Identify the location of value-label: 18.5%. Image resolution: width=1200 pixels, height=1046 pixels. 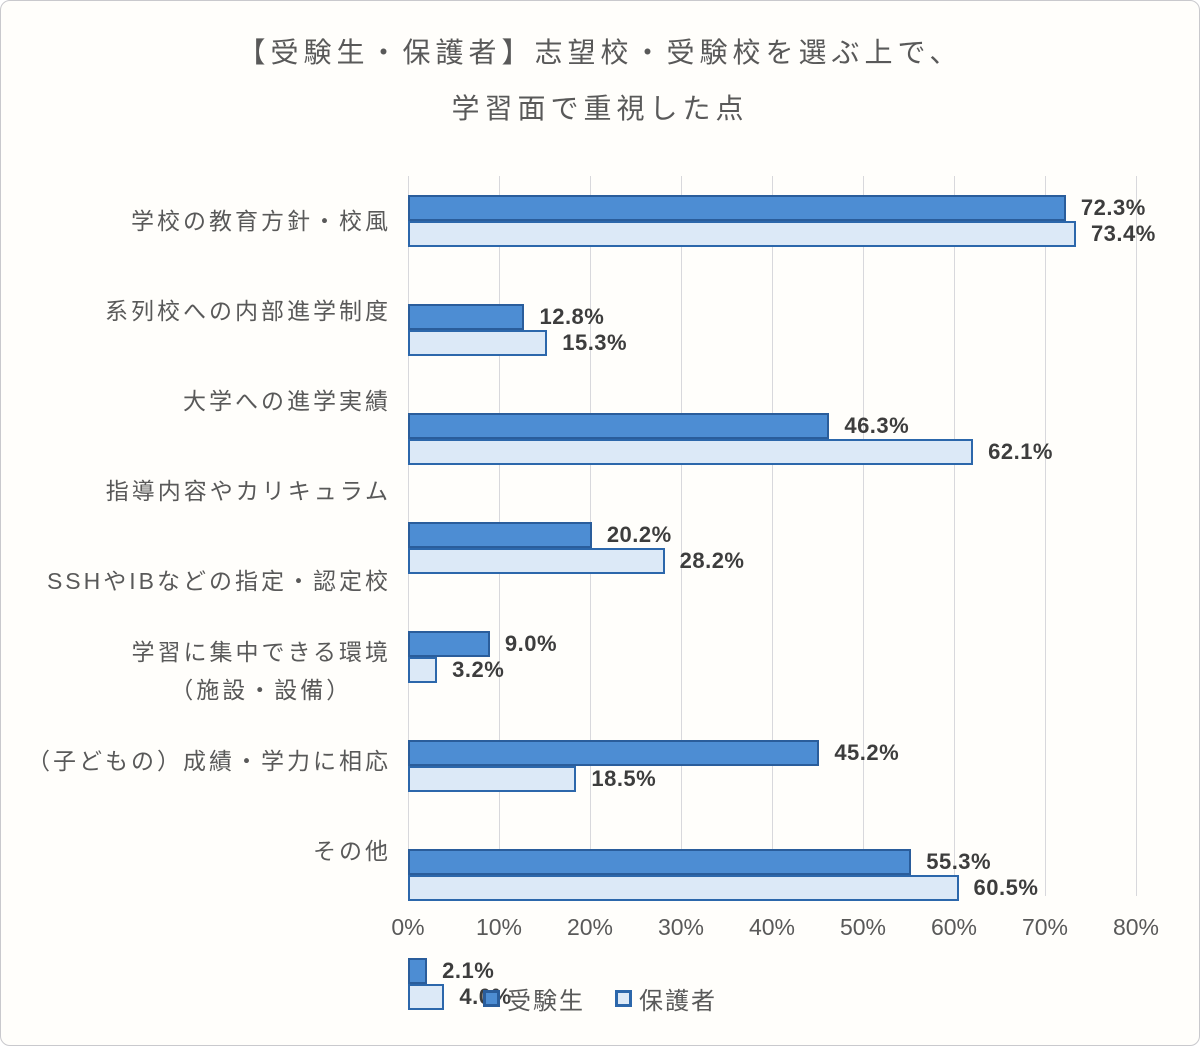
(624, 778).